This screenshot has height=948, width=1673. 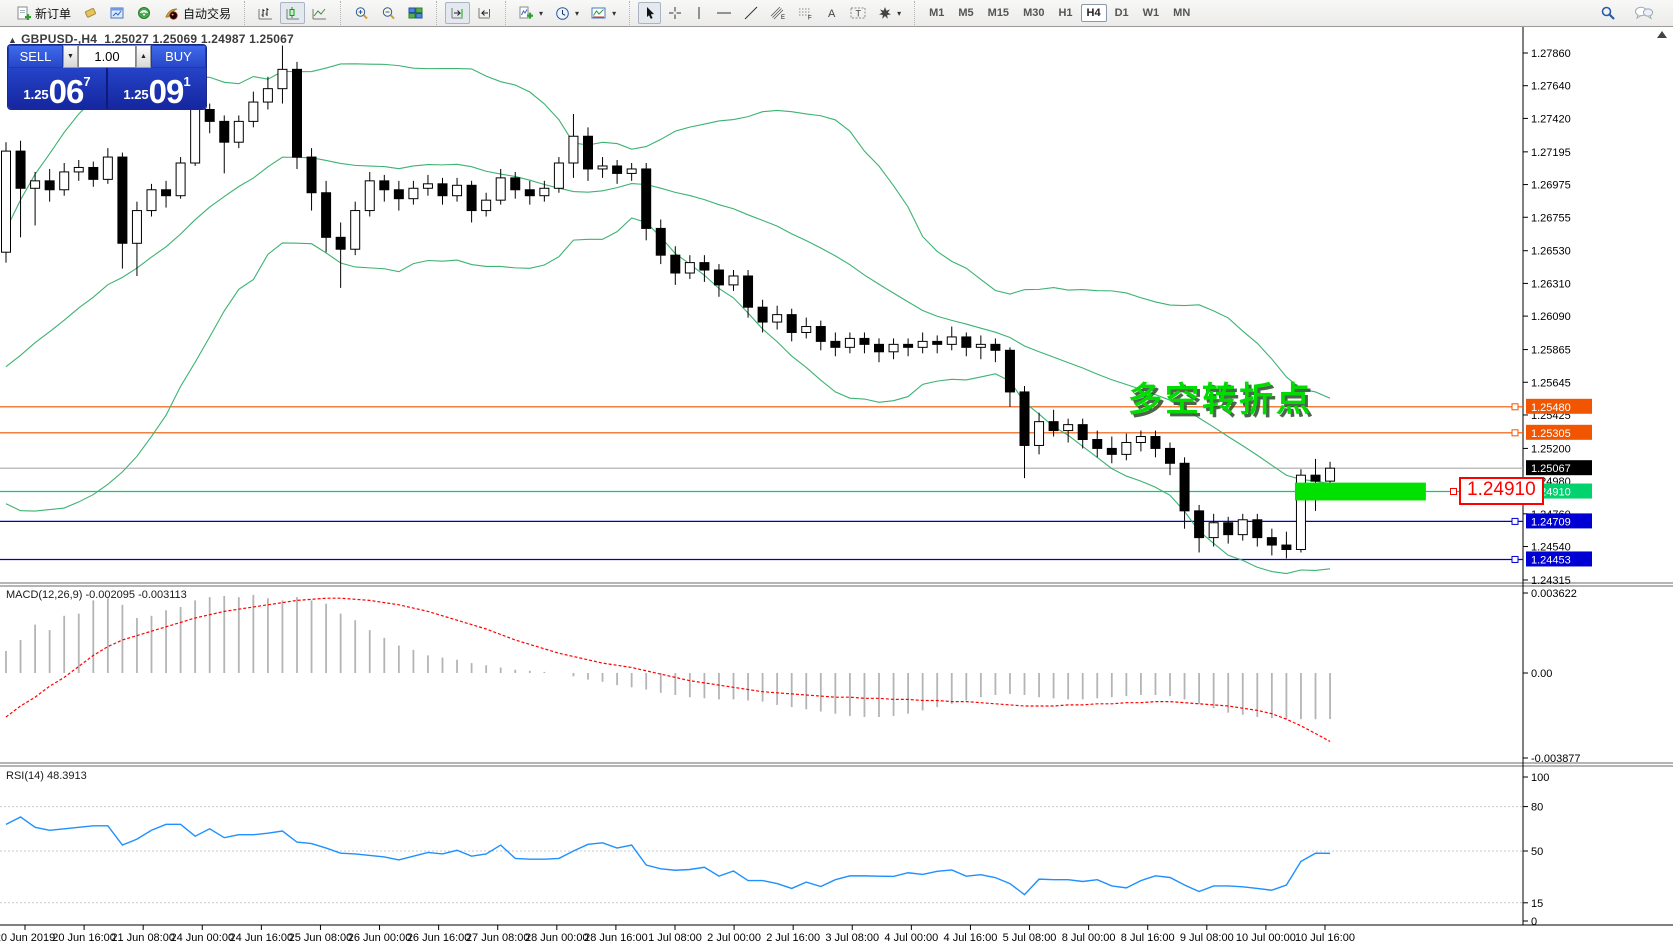 I want to click on price-level-badge, so click(x=1559, y=406).